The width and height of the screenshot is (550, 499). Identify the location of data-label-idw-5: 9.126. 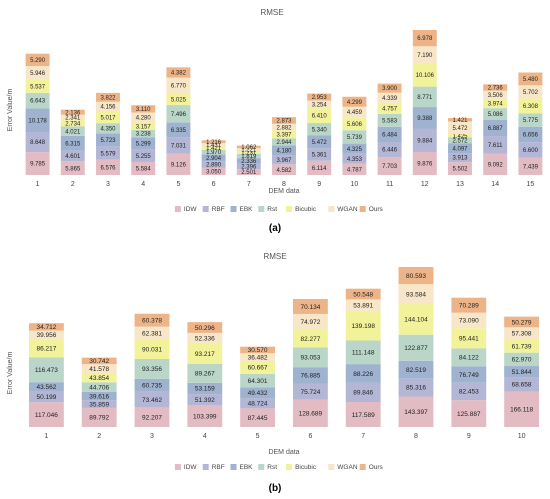
(179, 165).